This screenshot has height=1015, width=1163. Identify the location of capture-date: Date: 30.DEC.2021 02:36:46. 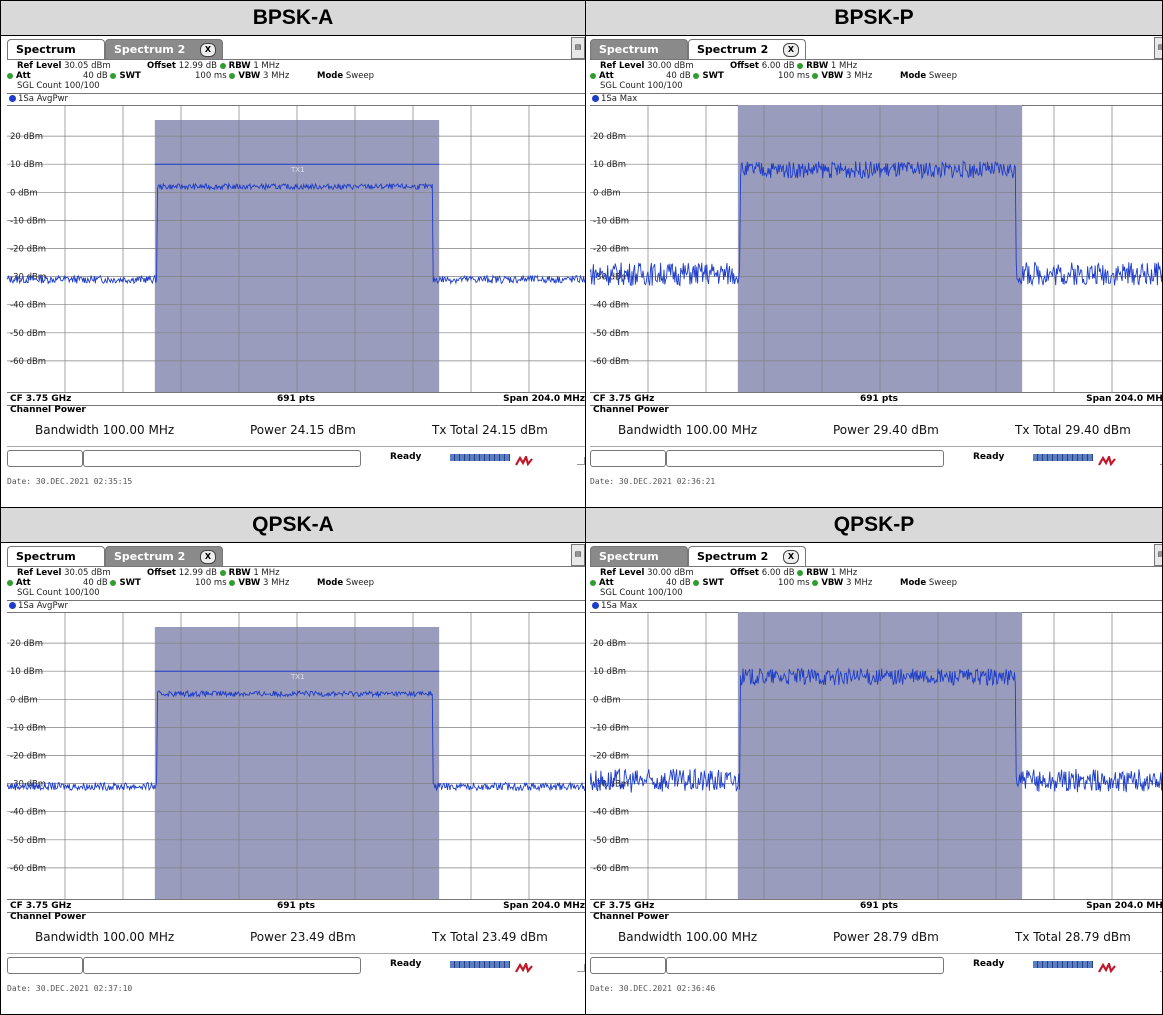
(653, 988).